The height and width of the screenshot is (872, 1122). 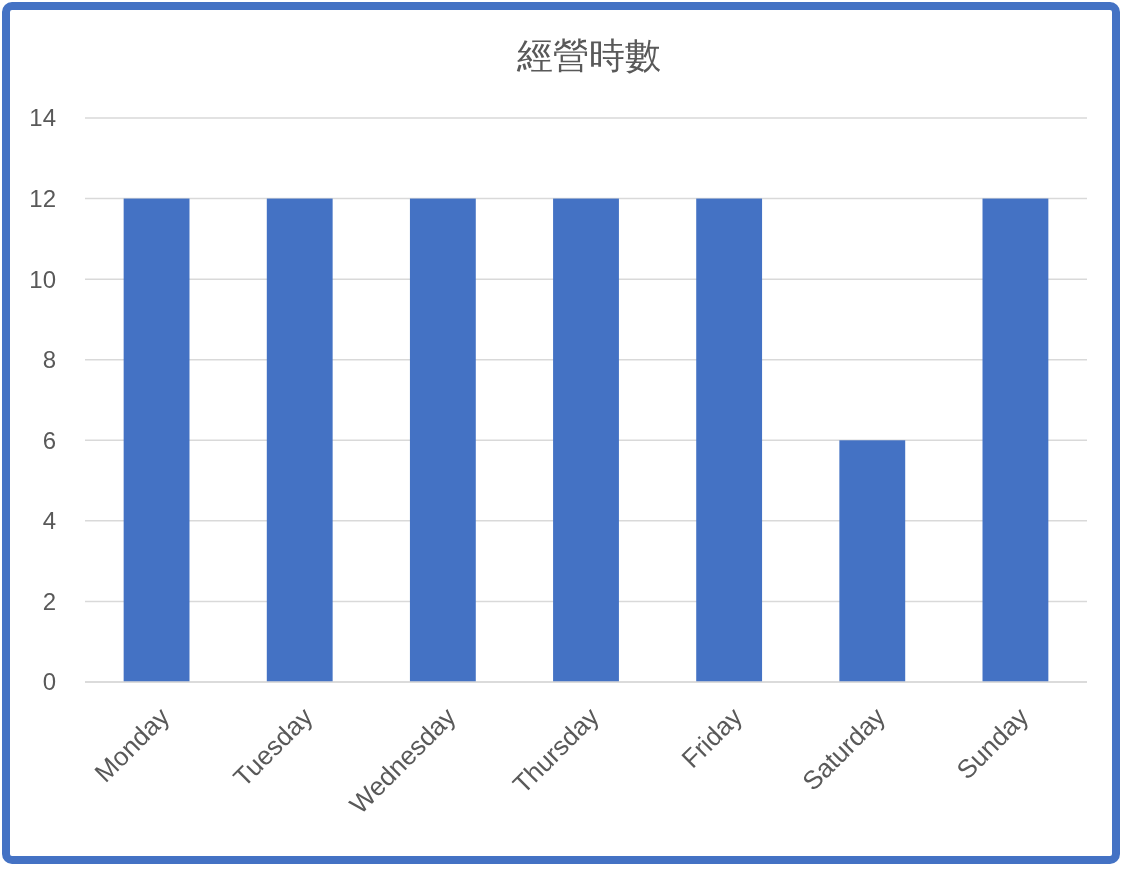 I want to click on y-tick-label: 4, so click(x=49, y=521).